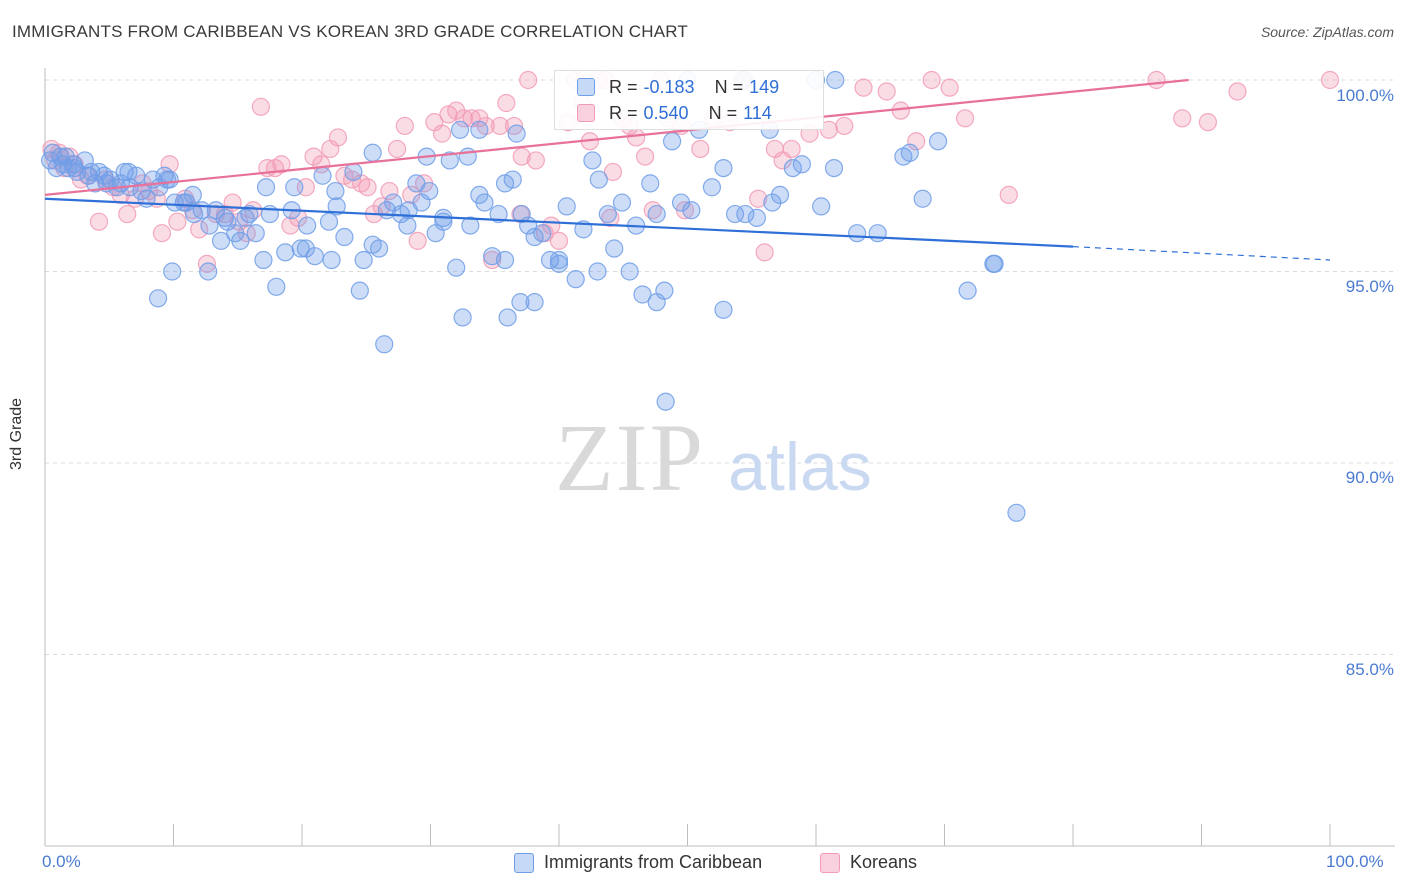  I want to click on stats-row-caribbean: R = -0.183 N = 149, so click(678, 87).